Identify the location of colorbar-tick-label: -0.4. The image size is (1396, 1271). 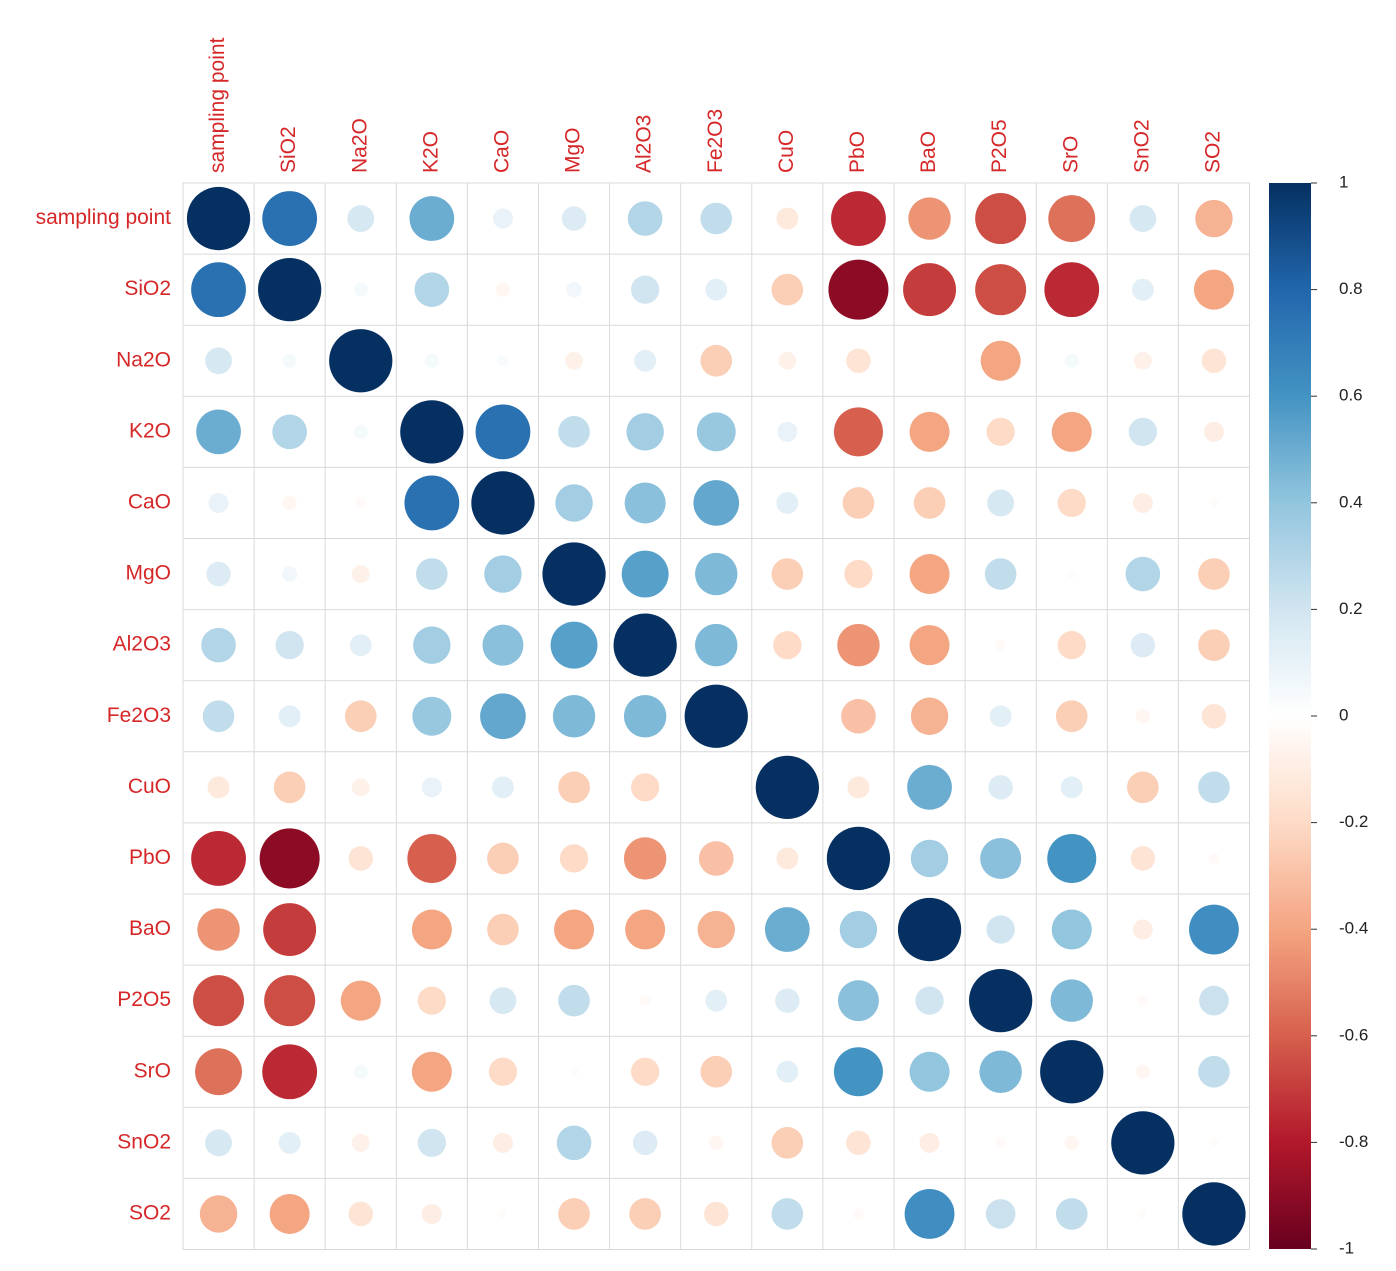
(1353, 928).